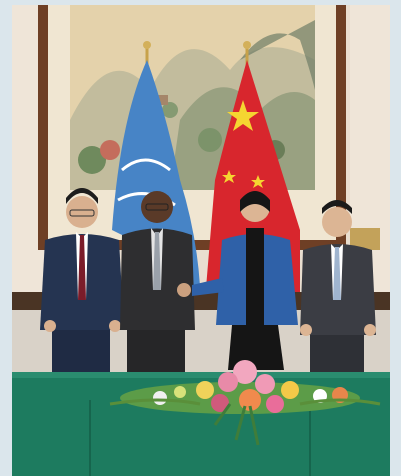 The height and width of the screenshot is (476, 401). Describe the element at coordinates (237, 280) in the screenshot. I see `person-center-right` at that location.